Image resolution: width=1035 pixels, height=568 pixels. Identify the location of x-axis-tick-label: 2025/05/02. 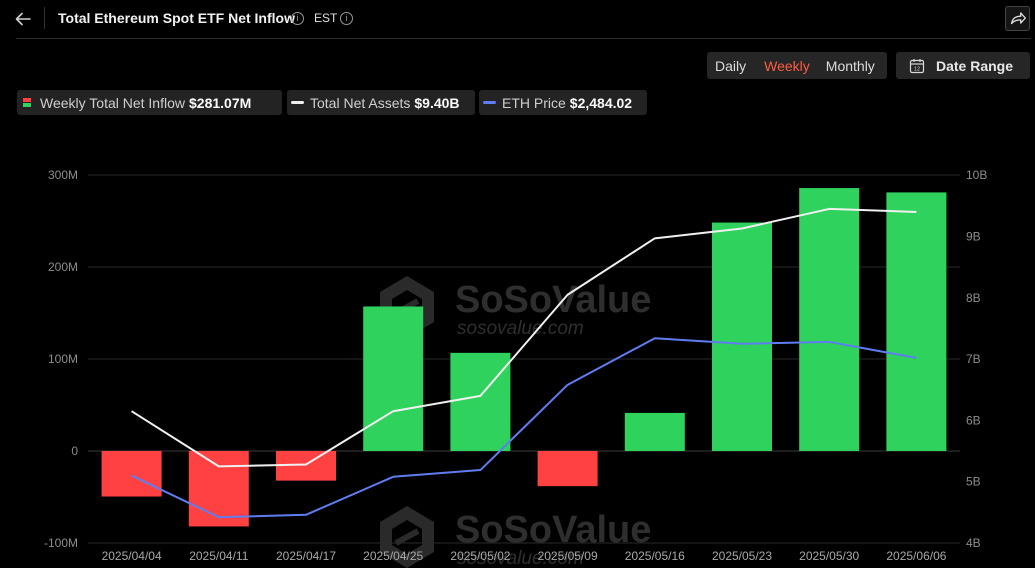
(480, 556).